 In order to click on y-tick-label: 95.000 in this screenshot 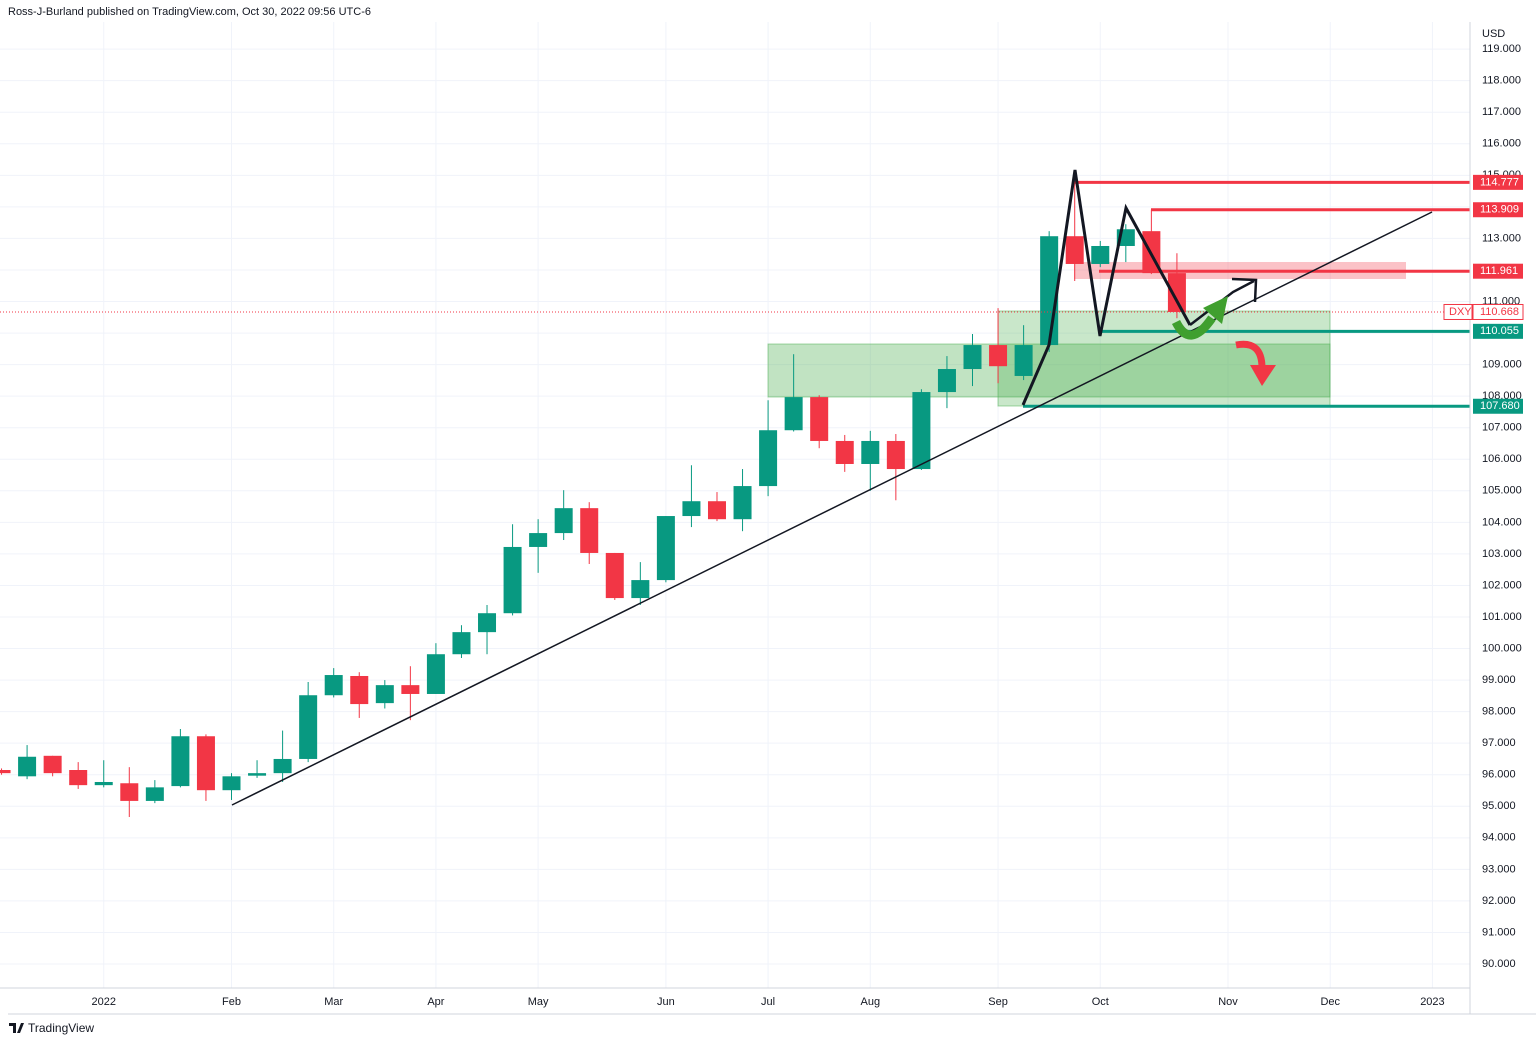, I will do `click(1499, 806)`.